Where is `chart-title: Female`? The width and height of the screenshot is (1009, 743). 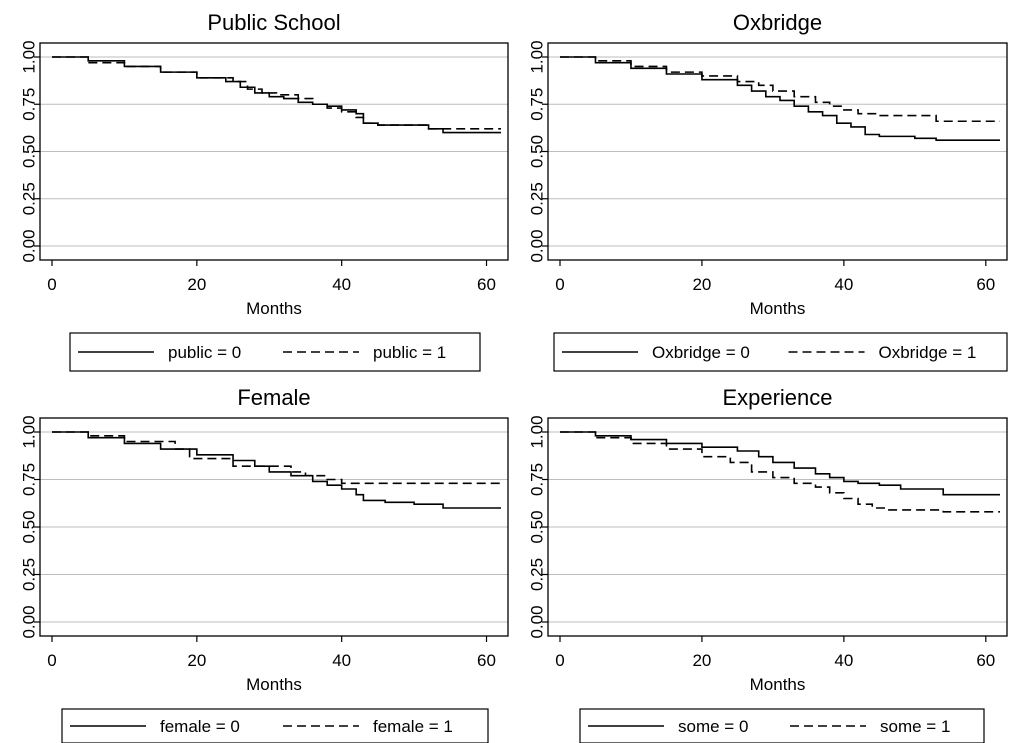
chart-title: Female is located at coordinates (273, 397).